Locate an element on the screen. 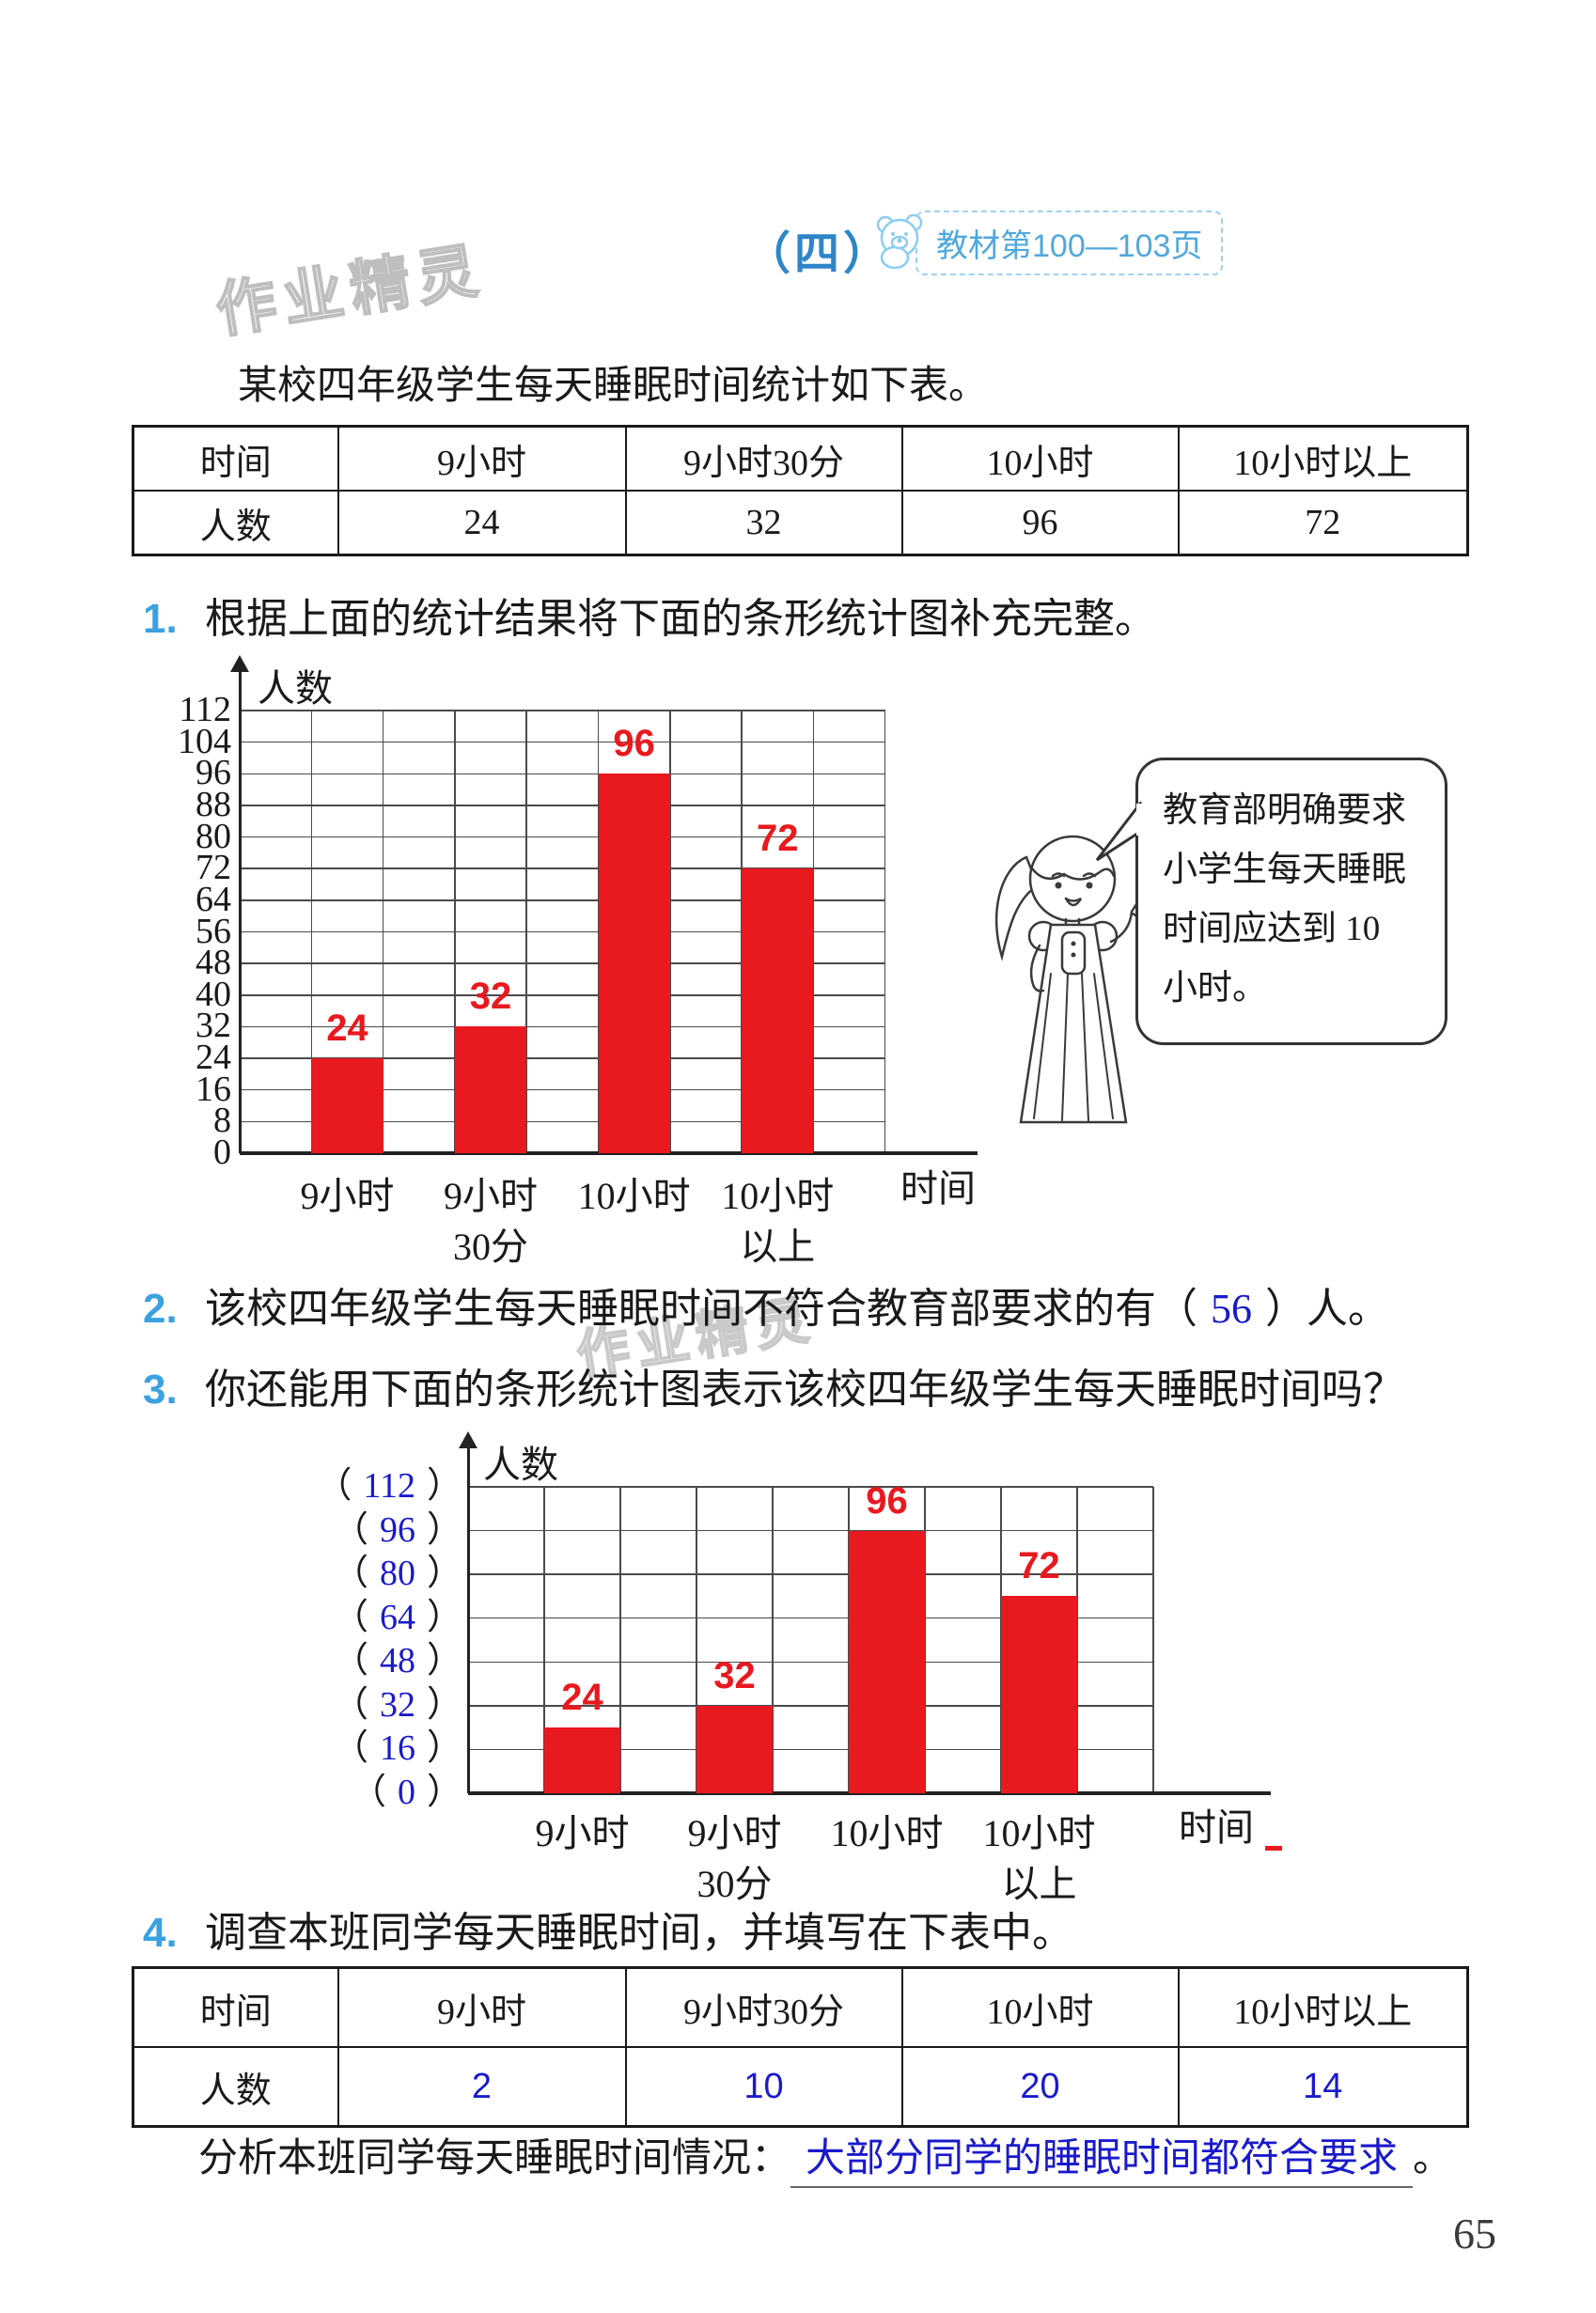 This screenshot has width=1596, height=2313. page-number: 65 is located at coordinates (1474, 2234).